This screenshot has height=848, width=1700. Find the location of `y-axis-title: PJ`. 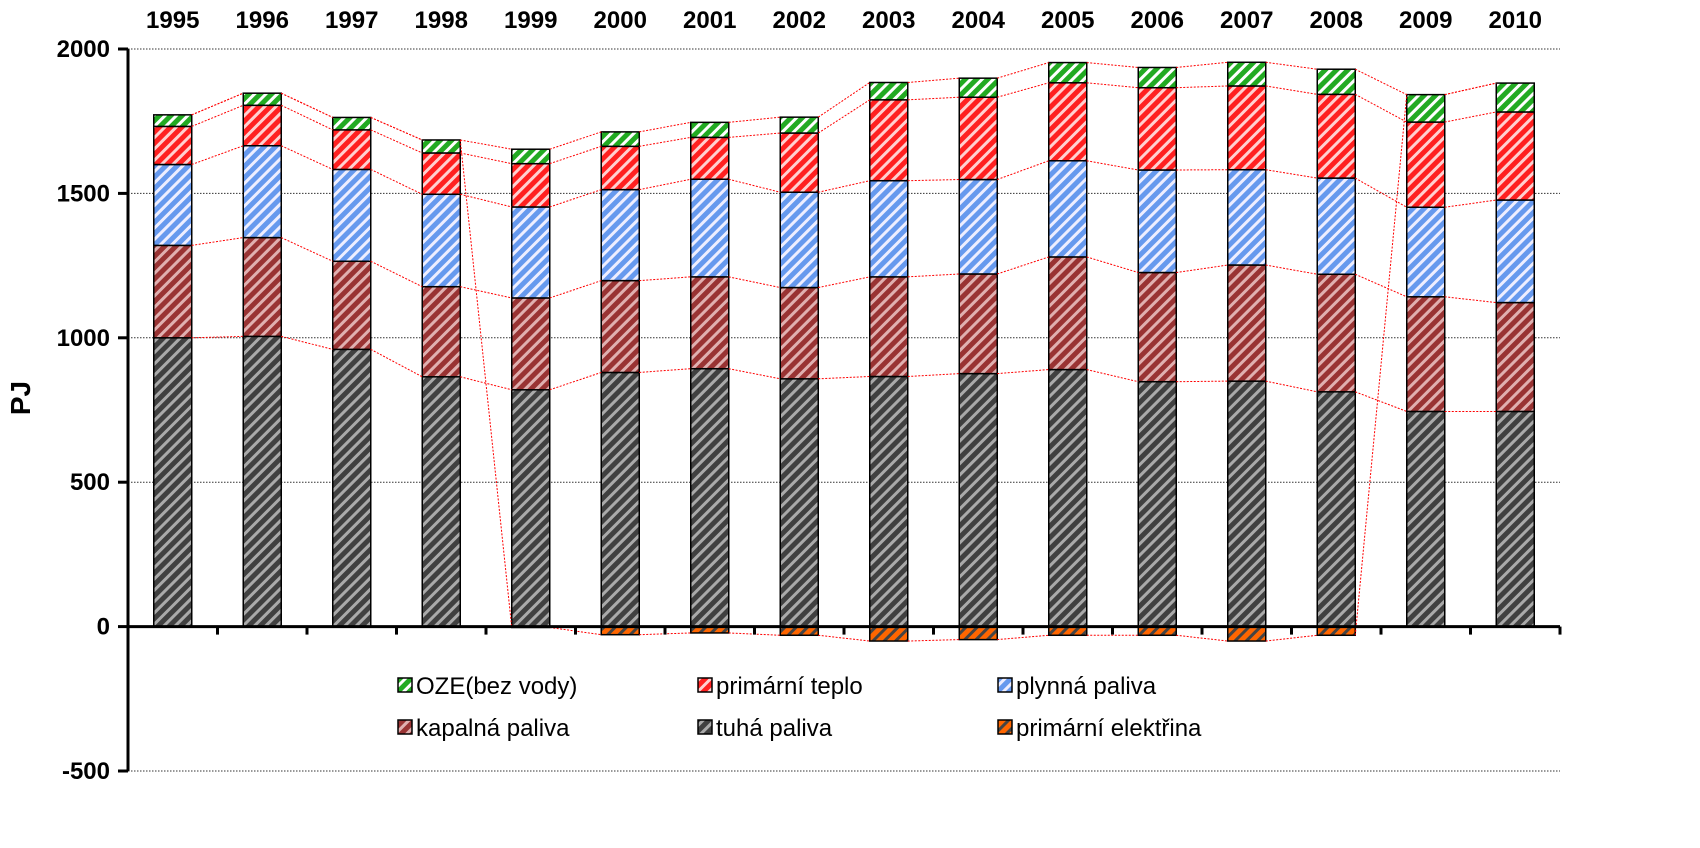

y-axis-title: PJ is located at coordinates (20, 398).